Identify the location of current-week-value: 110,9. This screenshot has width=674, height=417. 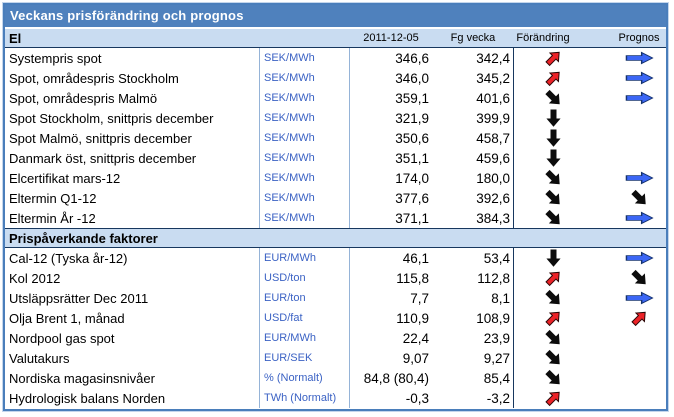
(412, 318).